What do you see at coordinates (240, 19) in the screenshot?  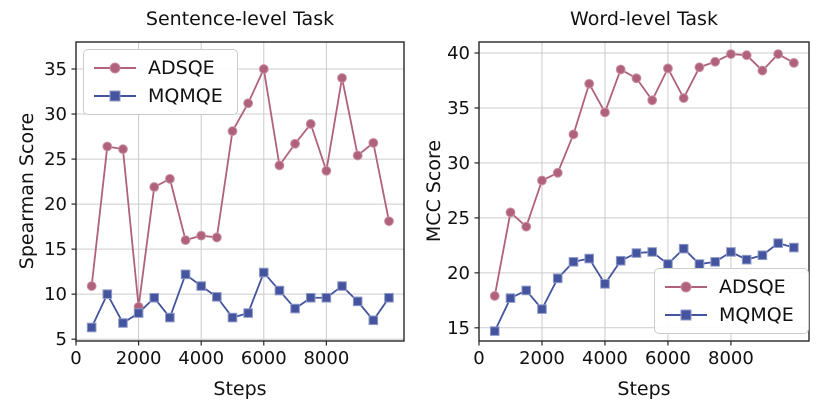 I see `chart-title: Sentence-level Task` at bounding box center [240, 19].